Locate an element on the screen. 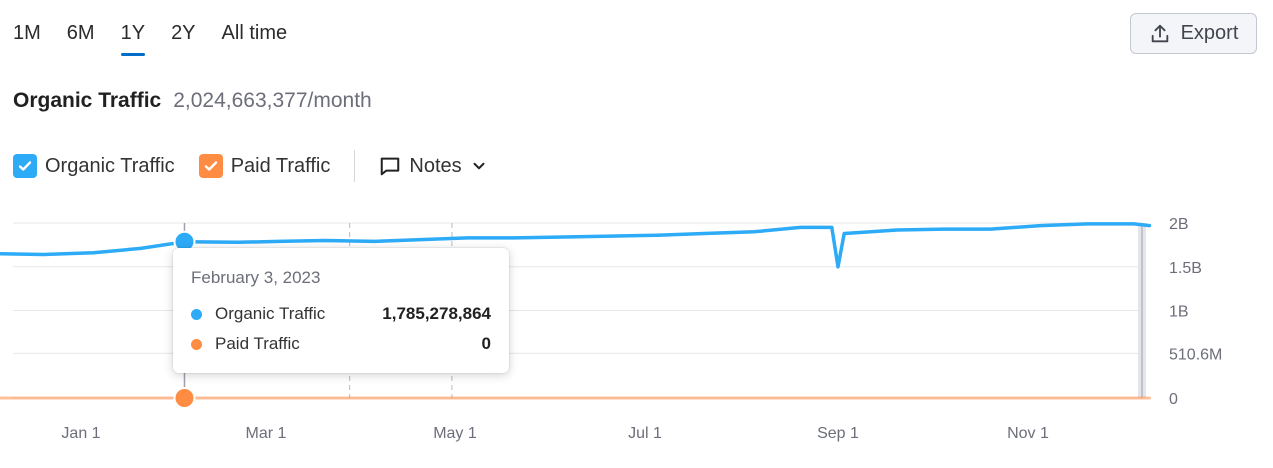 The width and height of the screenshot is (1273, 468). legend-organic-label: Organic Traffic is located at coordinates (110, 165).